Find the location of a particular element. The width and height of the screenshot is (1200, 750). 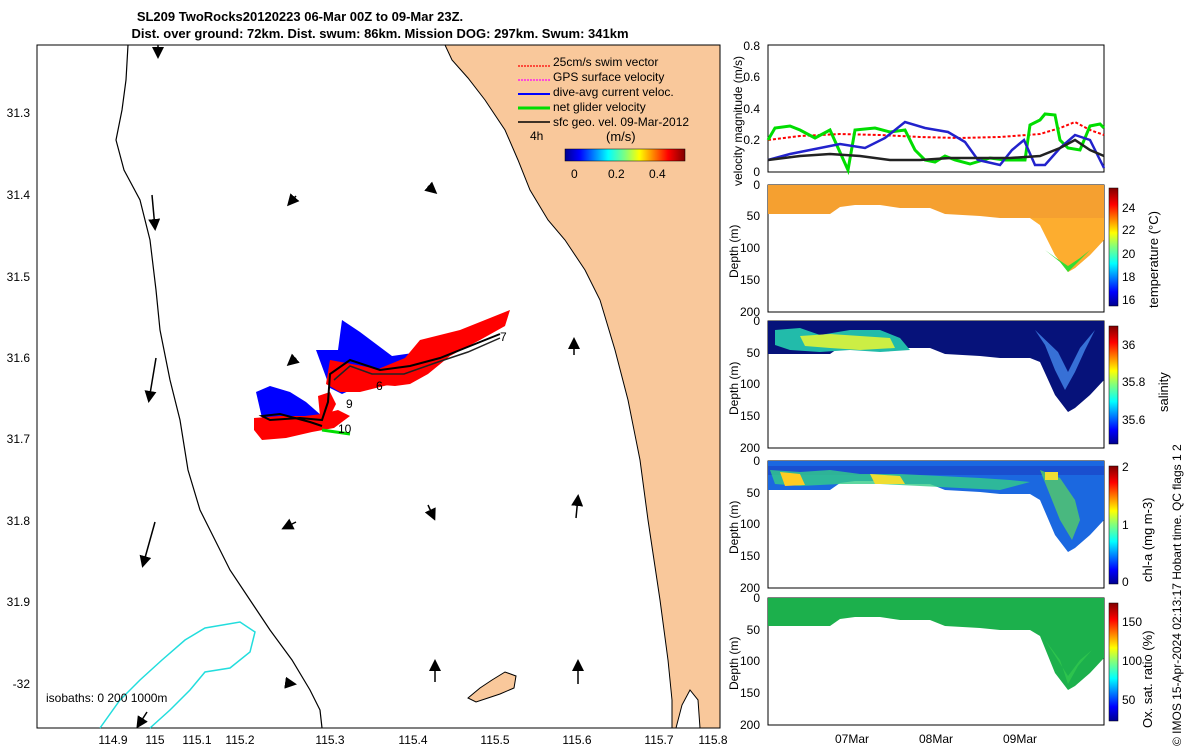

oxygen-cblabel: Ox. sat. ratio (%) is located at coordinates (1147, 679).